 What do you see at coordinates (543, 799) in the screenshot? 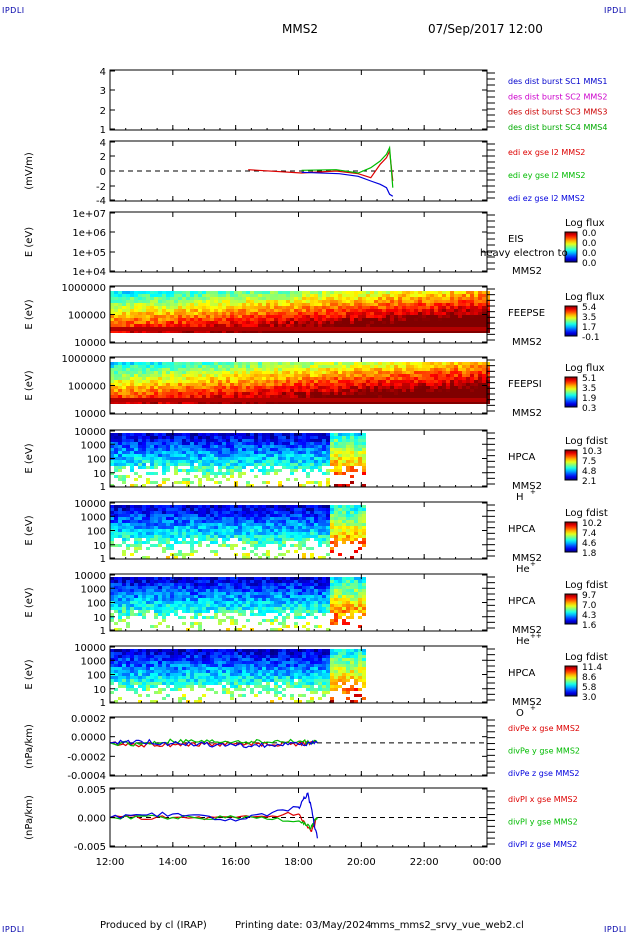
I see `panel-divpi-legend-item: divPI x gse MMS2` at bounding box center [543, 799].